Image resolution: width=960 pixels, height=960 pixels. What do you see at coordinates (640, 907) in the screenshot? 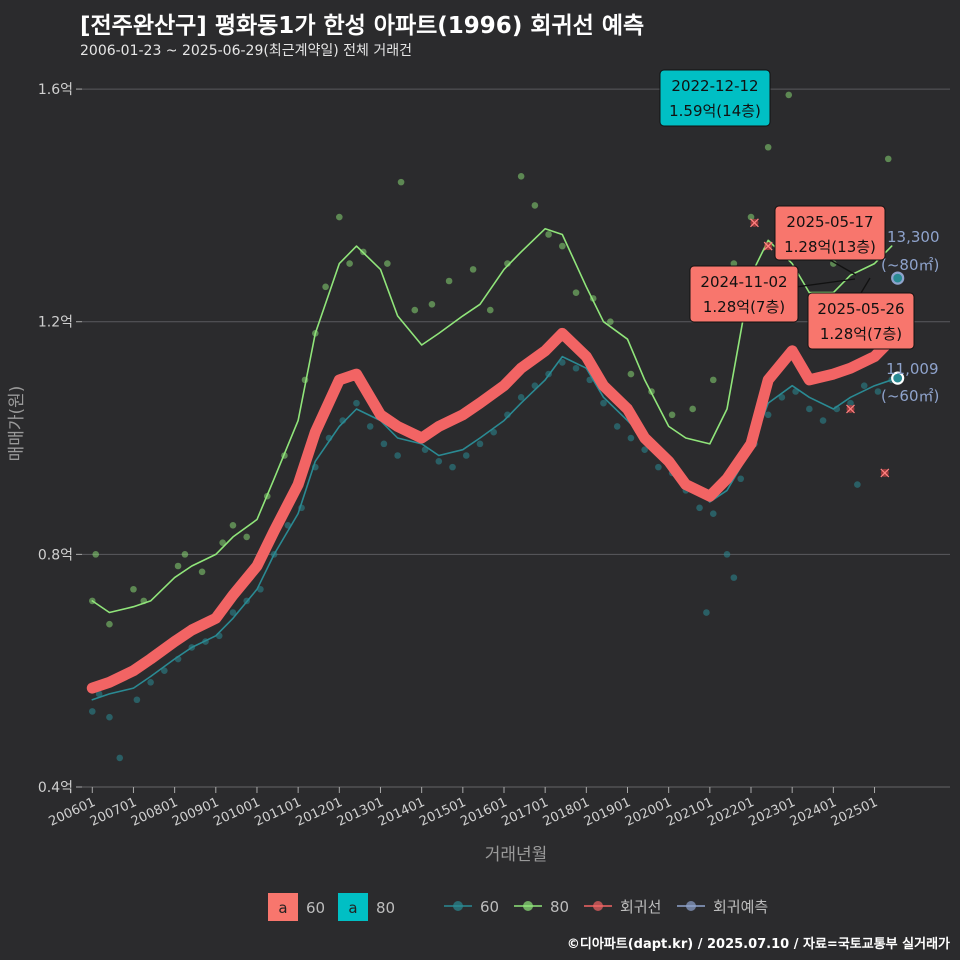
I see `legend-label: 회귀선` at bounding box center [640, 907].